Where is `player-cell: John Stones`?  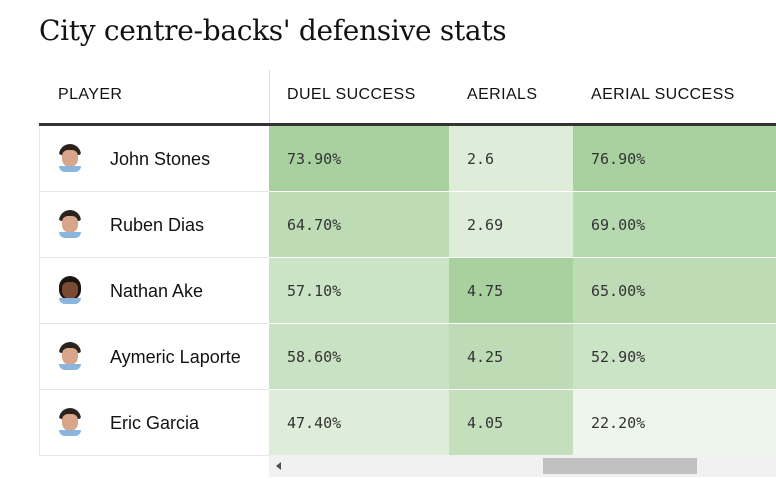 player-cell: John Stones is located at coordinates (154, 159).